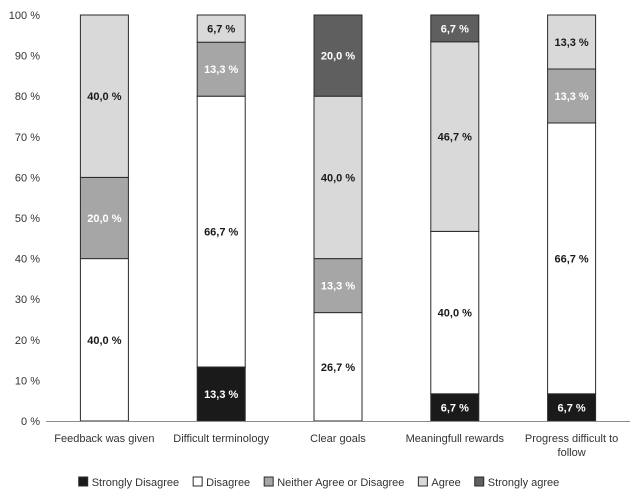  What do you see at coordinates (135, 483) in the screenshot?
I see `legend-label: Strongly Disagree` at bounding box center [135, 483].